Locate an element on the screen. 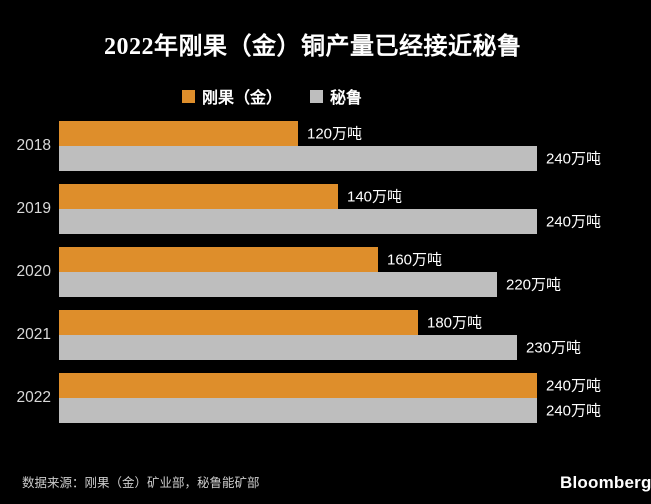 The width and height of the screenshot is (651, 504). chart-row-2018: 2018 120万吨 240万吨 is located at coordinates (334, 146).